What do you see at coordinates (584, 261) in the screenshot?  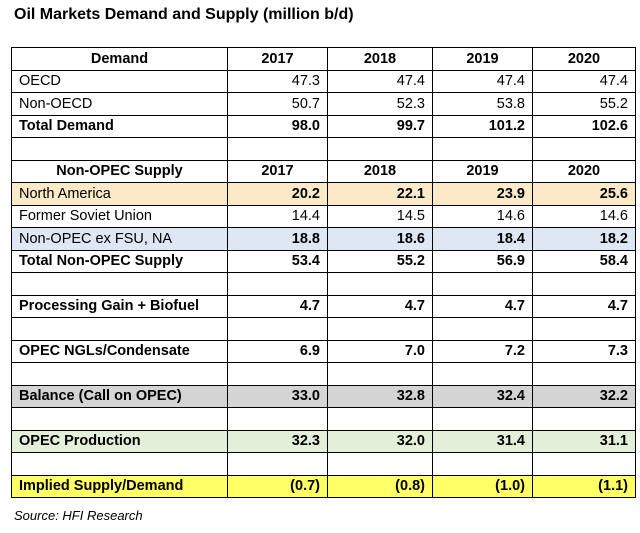 I see `cell-value: 58.4` at bounding box center [584, 261].